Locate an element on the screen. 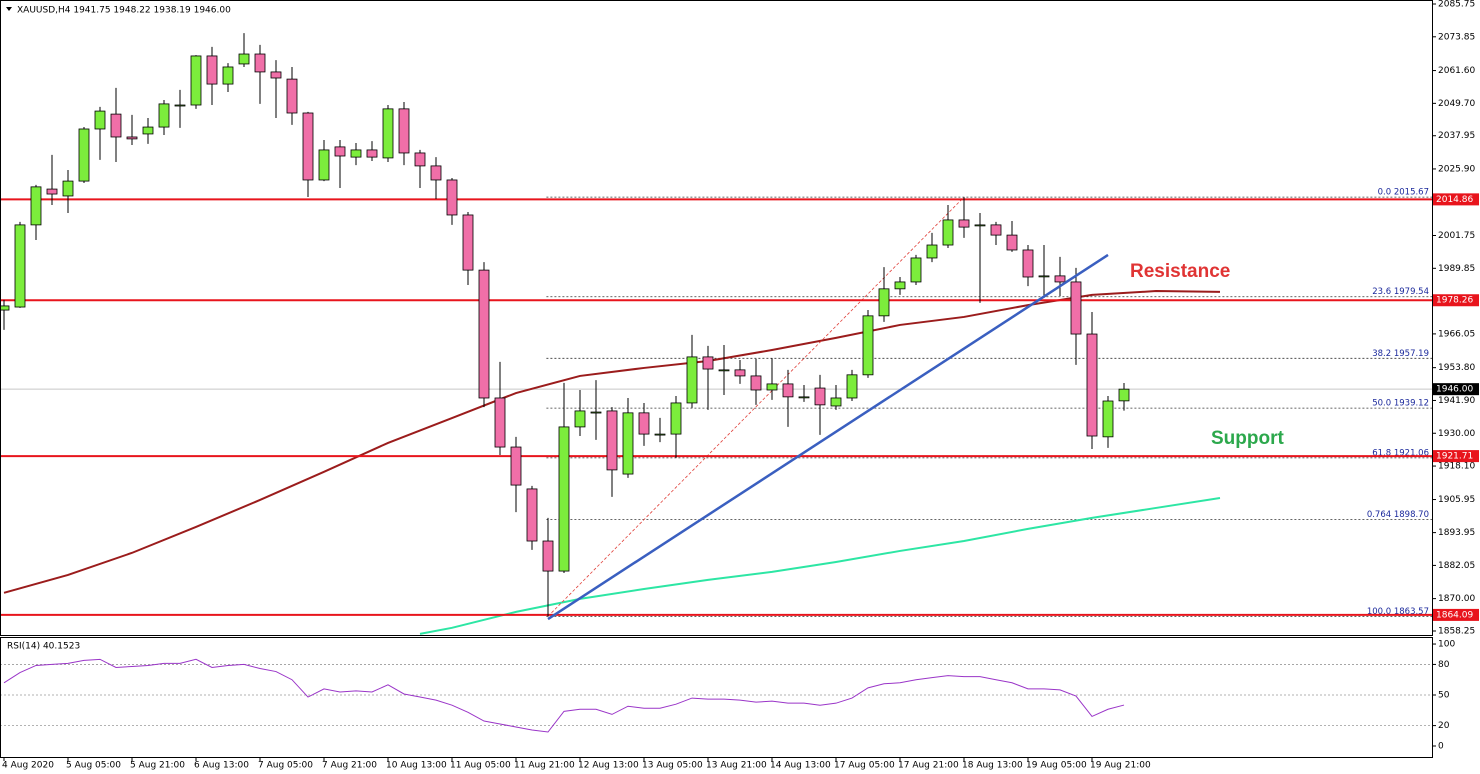 Image resolution: width=1480 pixels, height=774 pixels. x-tick-label: 11 Aug 05:00 is located at coordinates (480, 766).